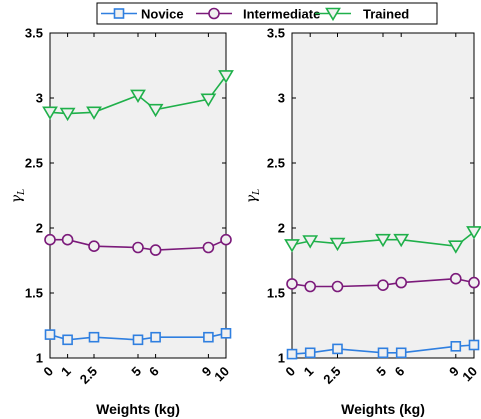 This screenshot has height=419, width=481. Describe the element at coordinates (119, 13) in the screenshot. I see `legend-marker-novice` at that location.